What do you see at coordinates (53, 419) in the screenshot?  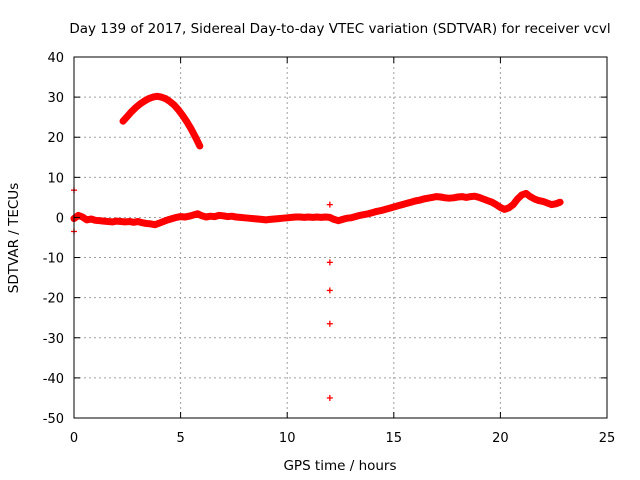 I see `y-tick-label: -50` at bounding box center [53, 419].